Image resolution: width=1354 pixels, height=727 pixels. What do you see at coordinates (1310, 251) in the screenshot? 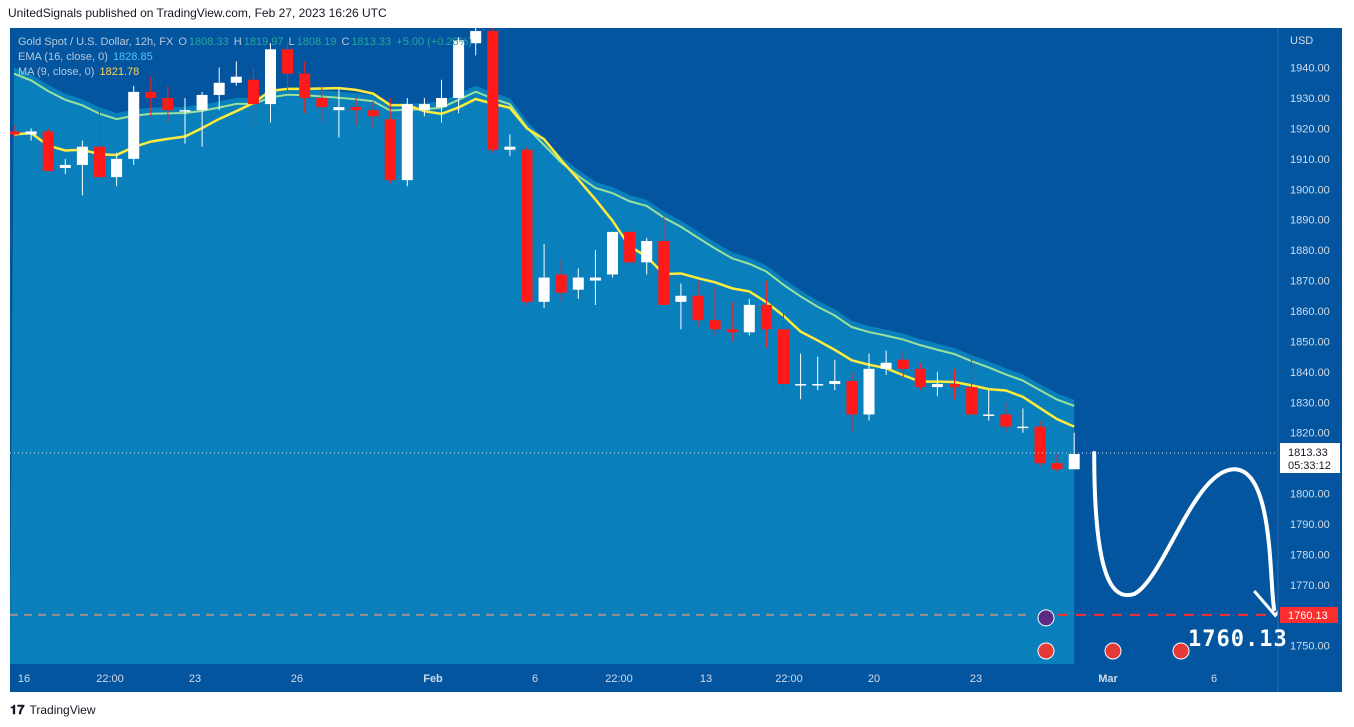
I see `y-tick-label: 1880.00` at bounding box center [1310, 251].